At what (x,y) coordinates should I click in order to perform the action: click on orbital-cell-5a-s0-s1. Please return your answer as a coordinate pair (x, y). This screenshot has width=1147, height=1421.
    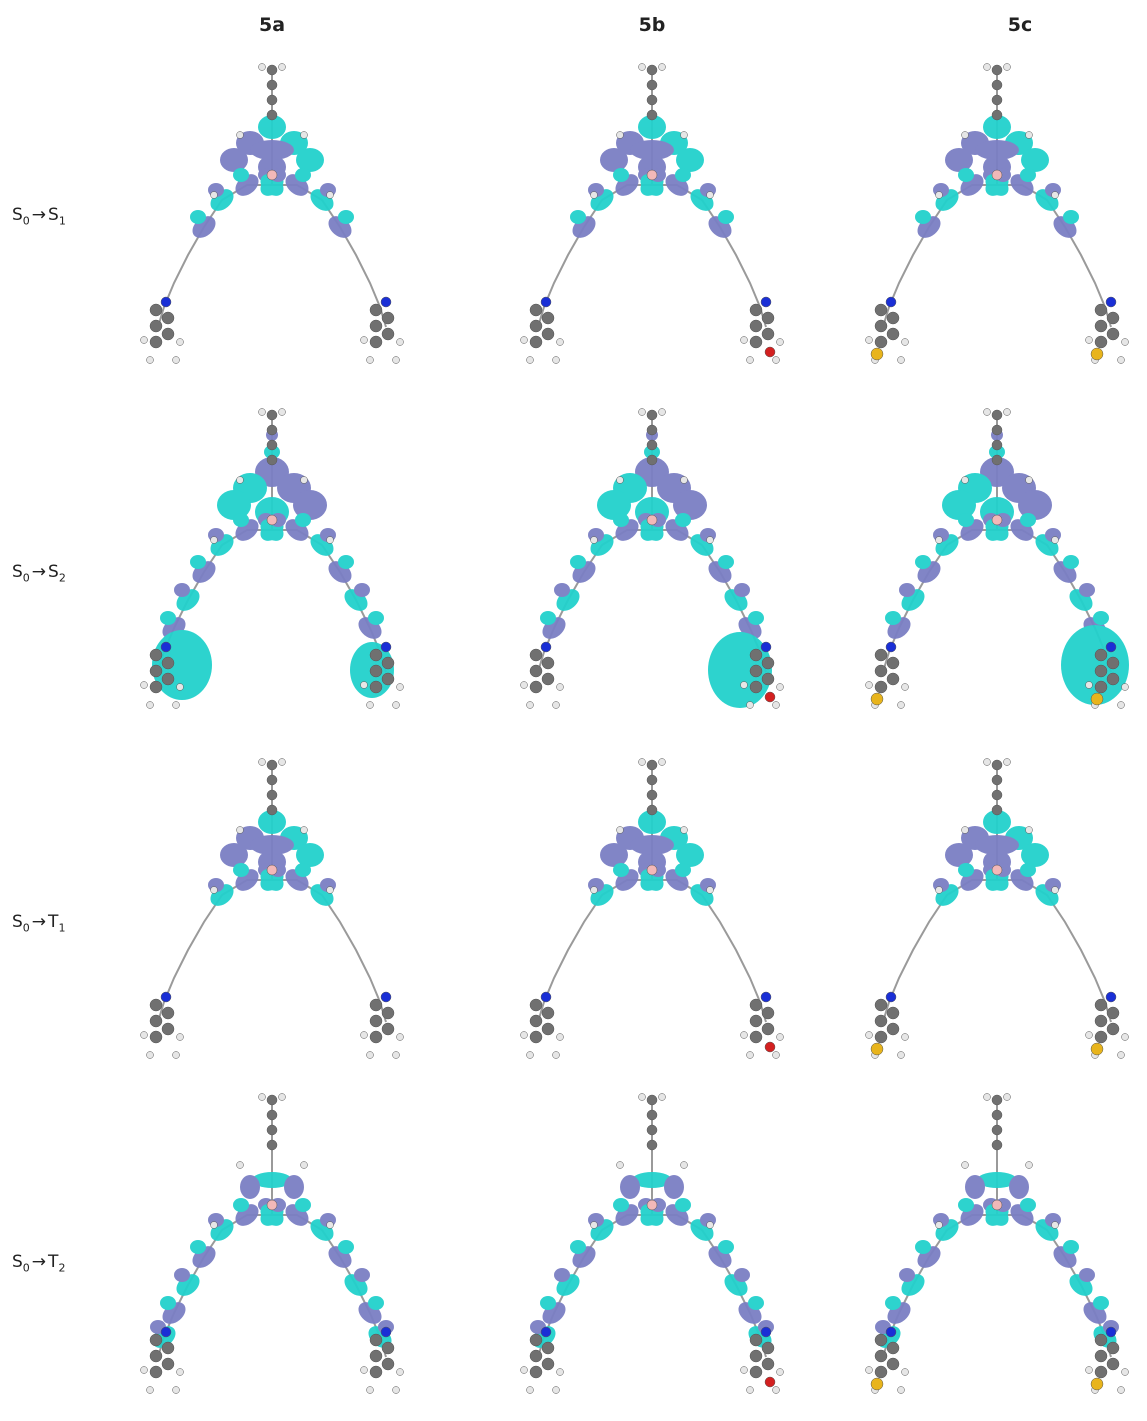
    Looking at the image, I should click on (272, 220).